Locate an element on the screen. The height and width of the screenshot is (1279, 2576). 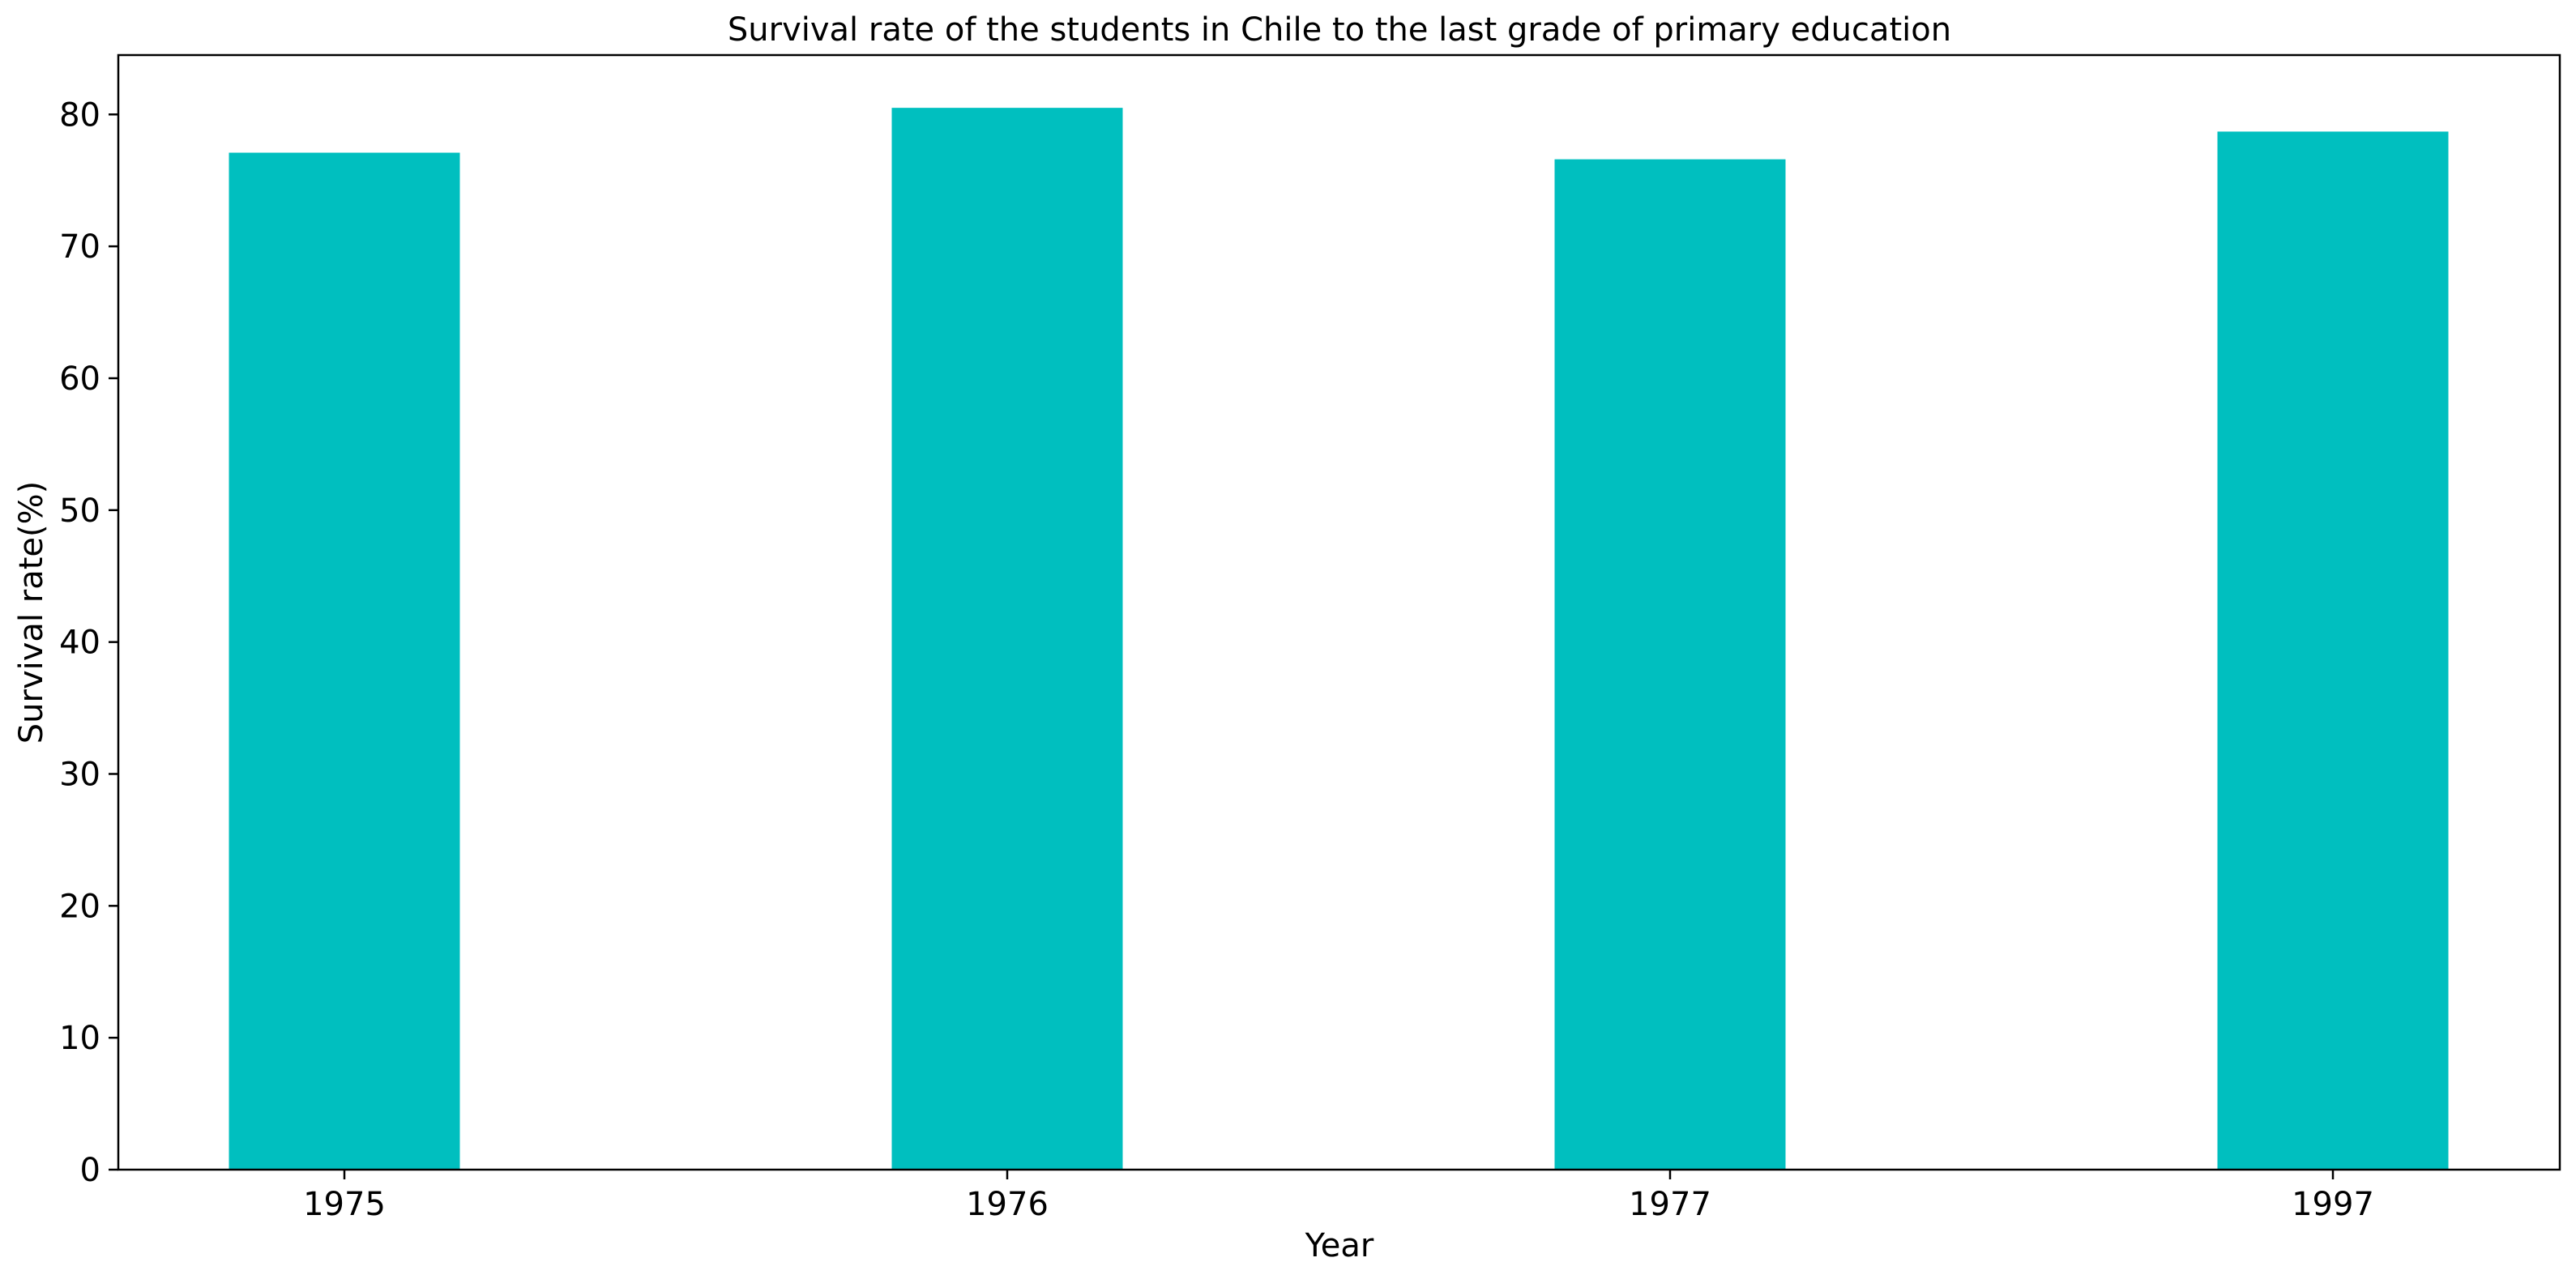
y-tick-label: 70 is located at coordinates (79, 247).